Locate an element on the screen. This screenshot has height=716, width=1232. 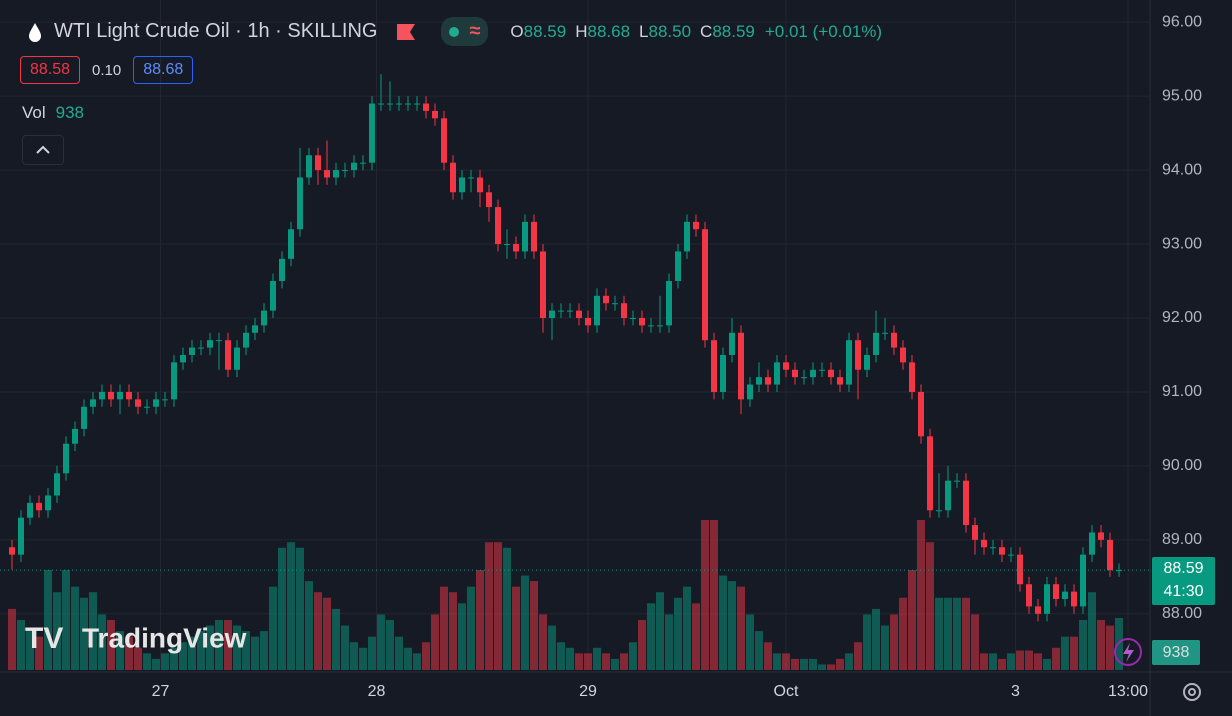
x-tick-label: 27 is located at coordinates (161, 691).